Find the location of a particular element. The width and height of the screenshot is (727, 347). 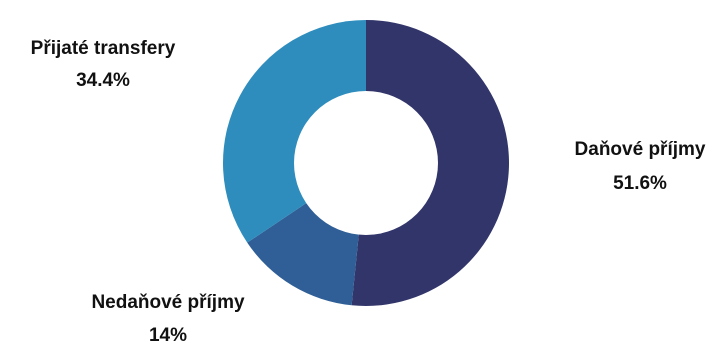

slice-přijaté-transfery is located at coordinates (294, 131).